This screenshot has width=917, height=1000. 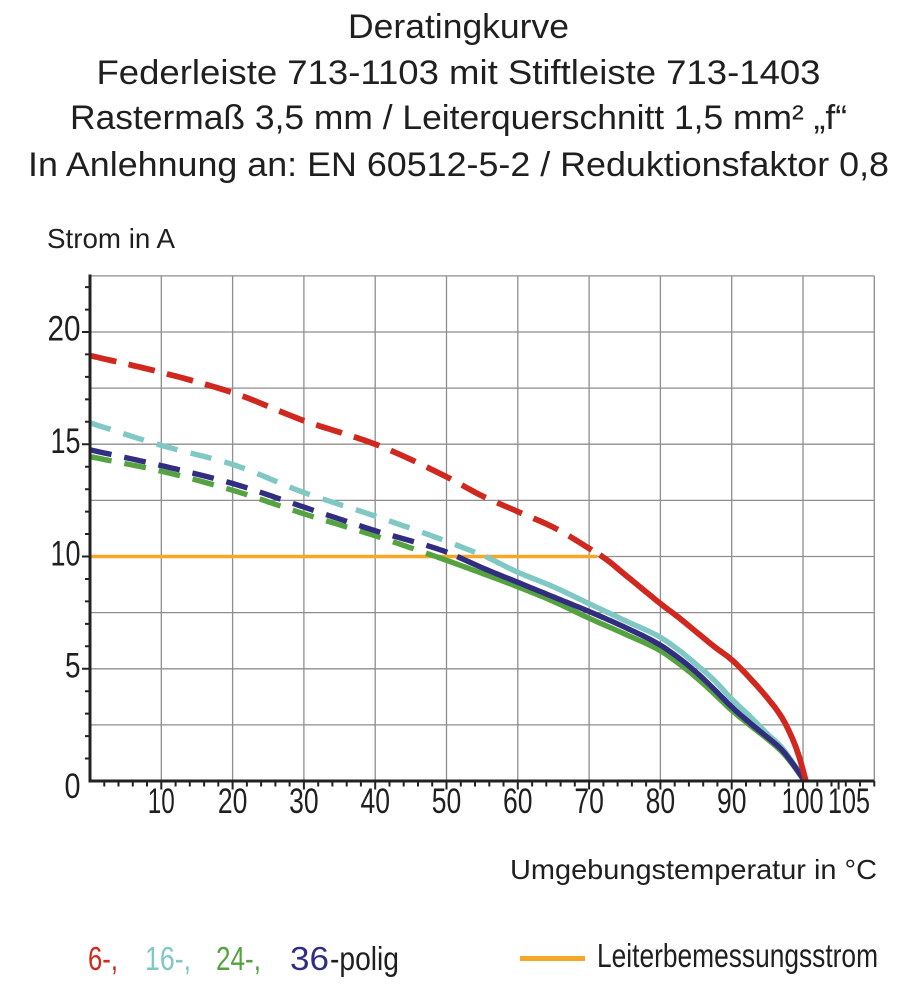 What do you see at coordinates (304, 801) in the screenshot?
I see `svg-text: 30` at bounding box center [304, 801].